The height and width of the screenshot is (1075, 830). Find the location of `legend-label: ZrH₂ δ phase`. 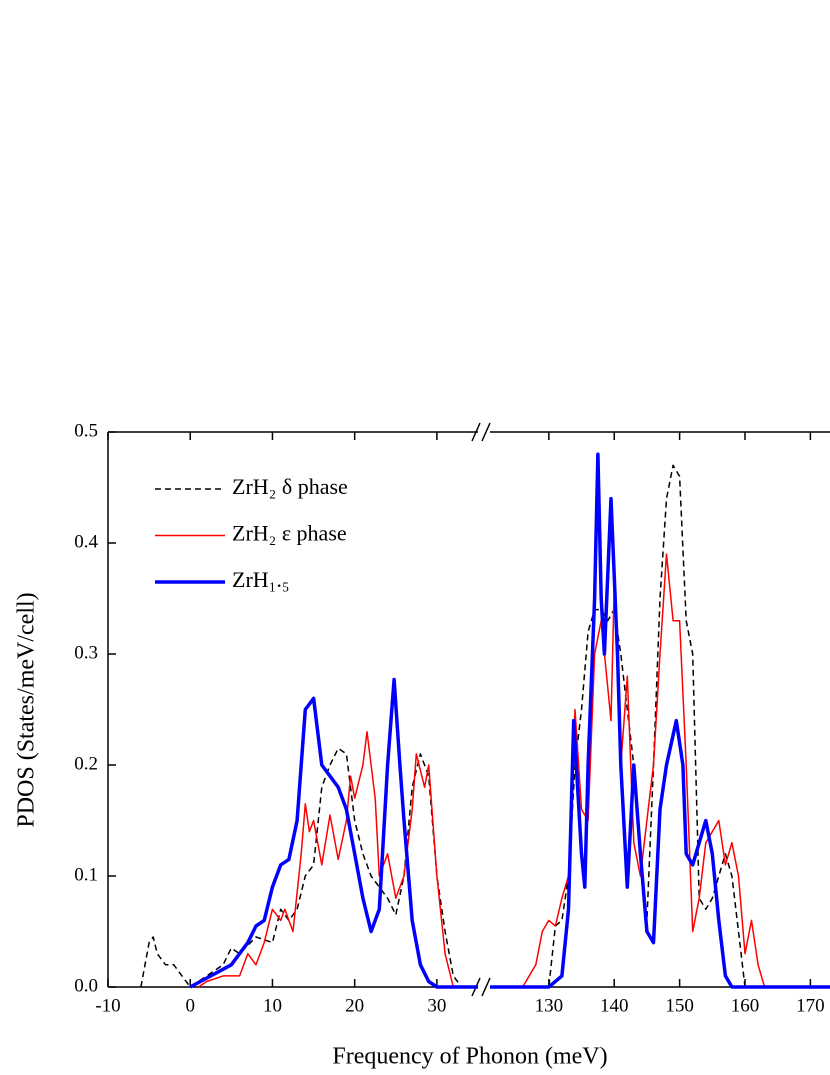

legend-label: ZrH₂ δ phase is located at coordinates (290, 486).